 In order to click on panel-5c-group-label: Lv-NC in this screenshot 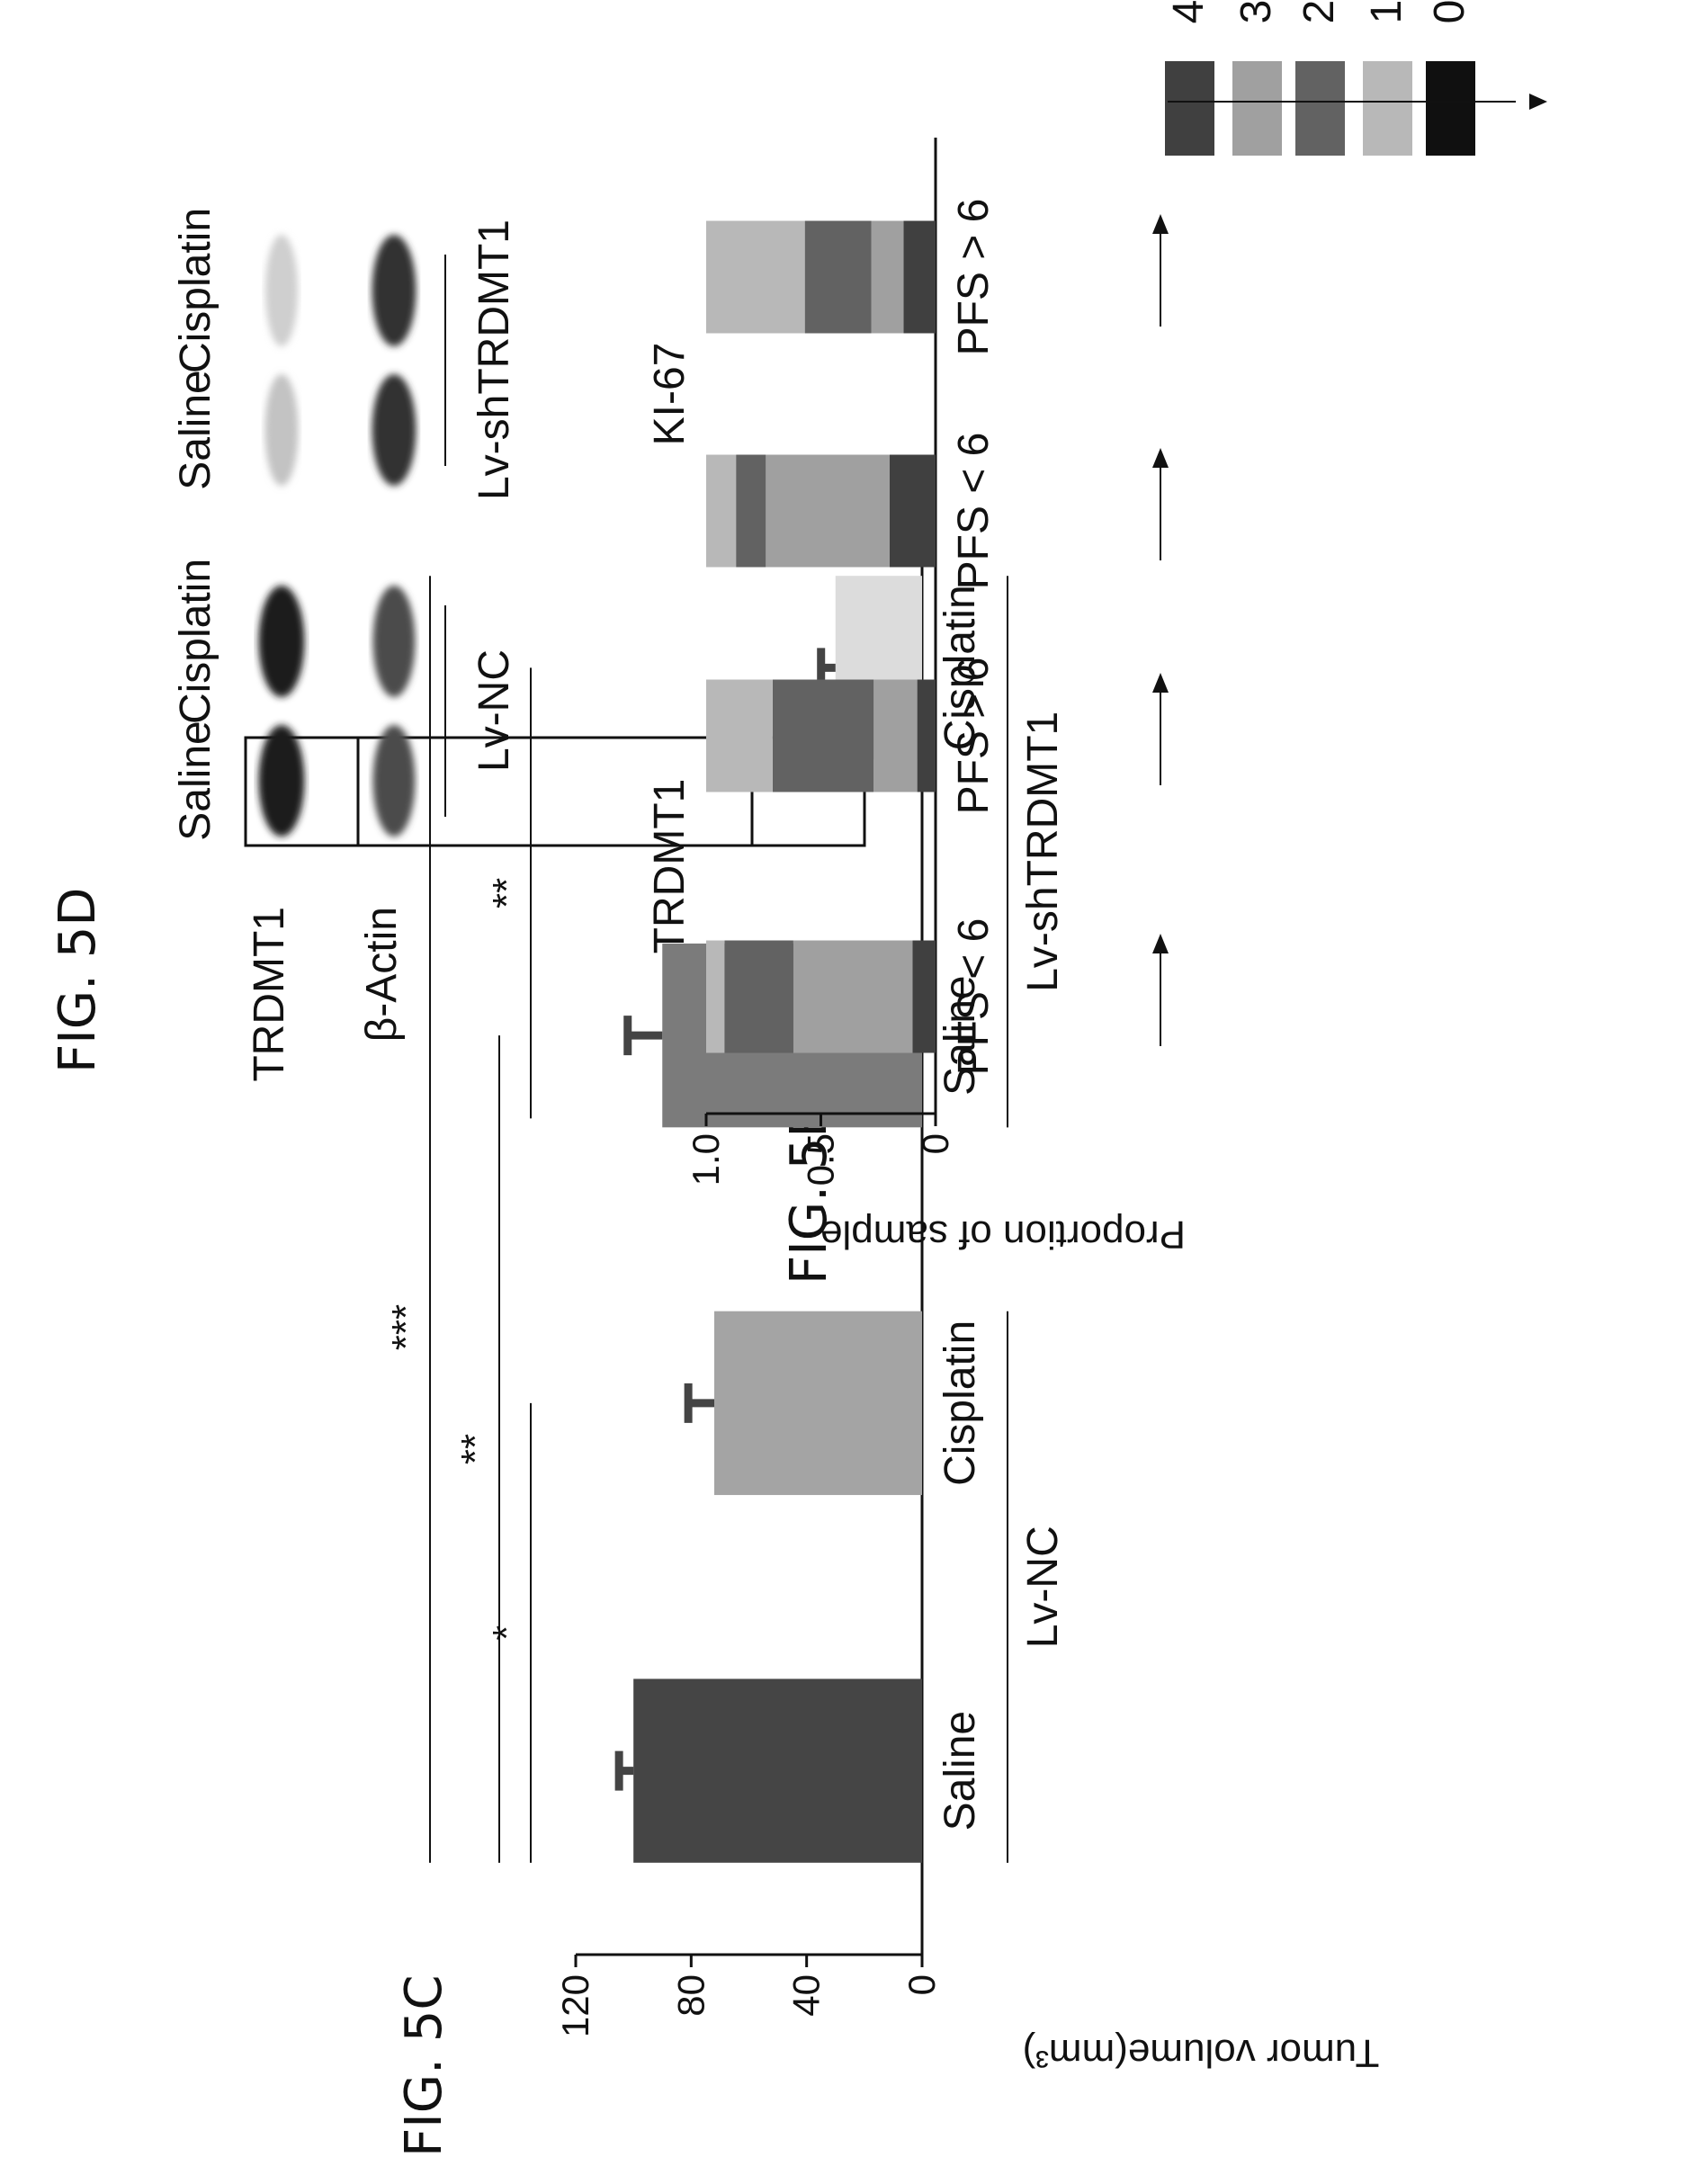, I will do `click(1043, 1587)`.